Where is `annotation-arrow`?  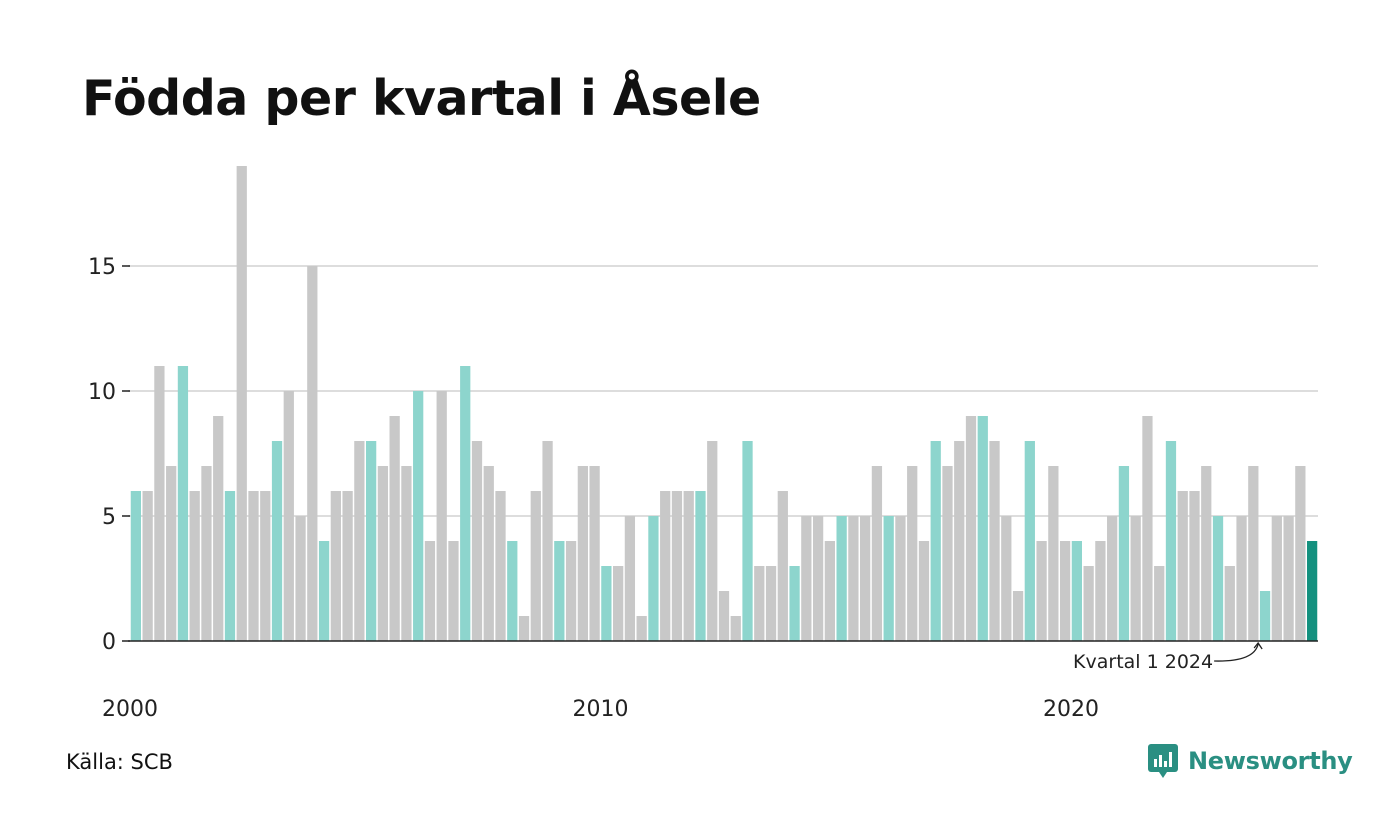
annotation-arrow is located at coordinates (1236, 652).